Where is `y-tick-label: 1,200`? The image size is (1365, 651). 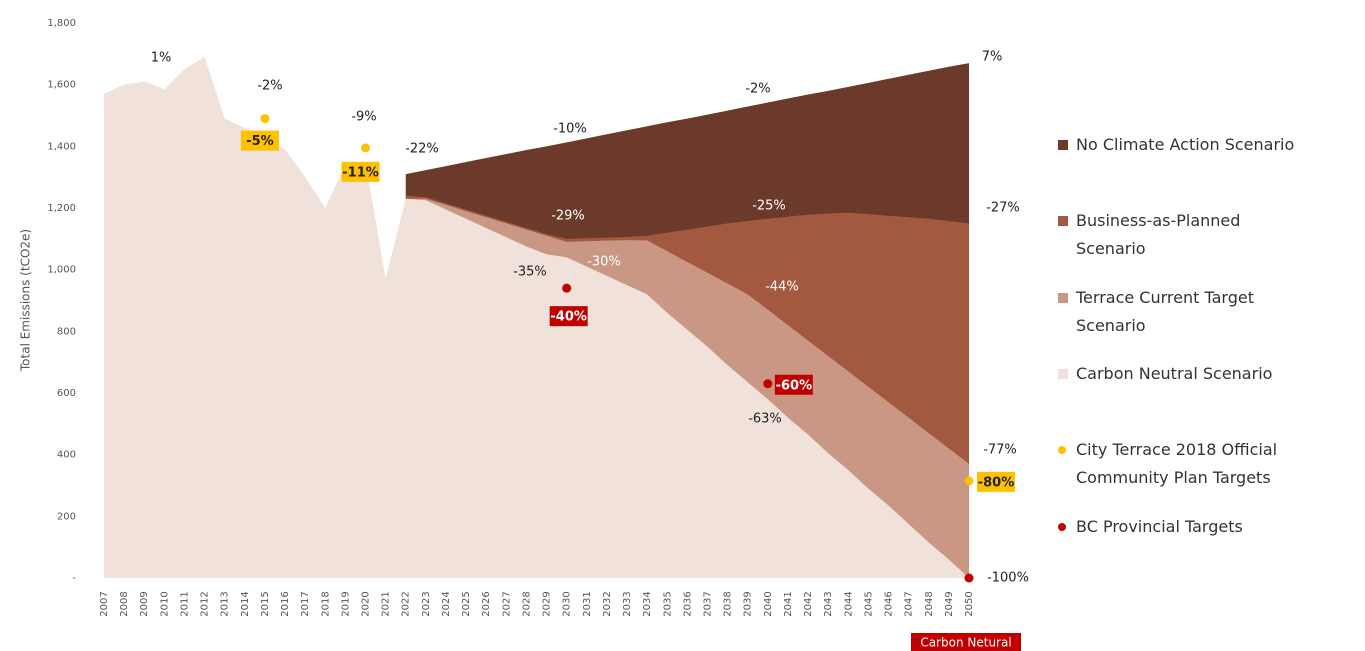
y-tick-label: 1,200 is located at coordinates (61, 208).